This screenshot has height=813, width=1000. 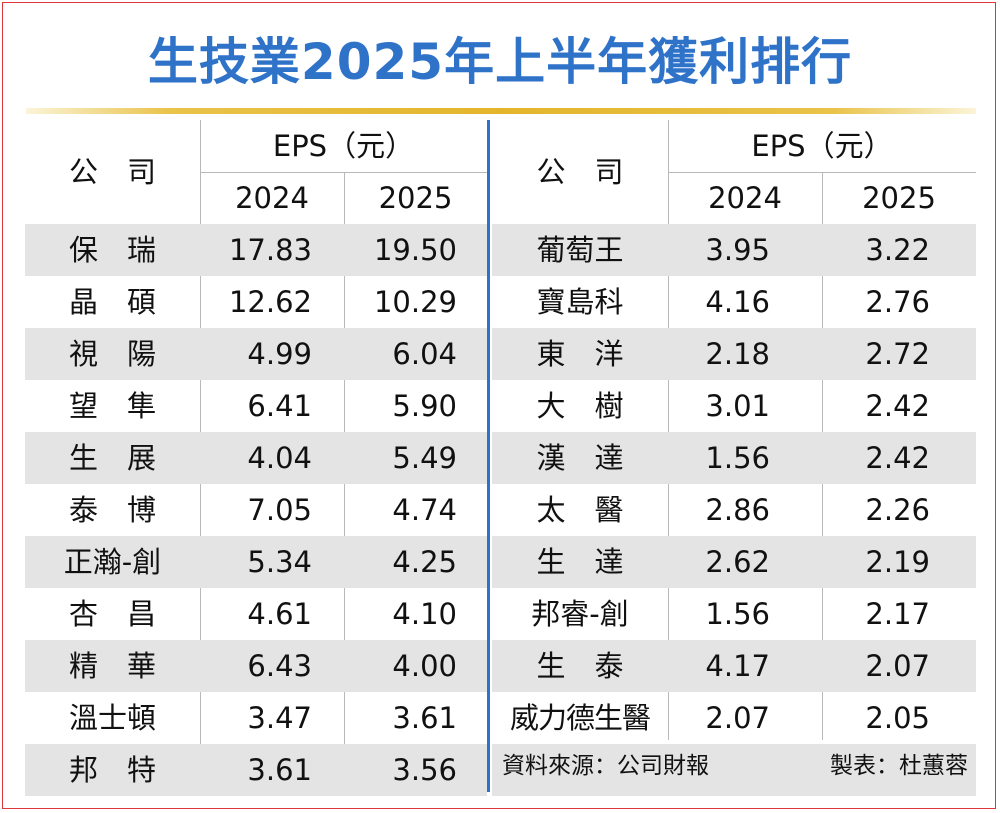 What do you see at coordinates (112, 406) in the screenshot?
I see `company-name: 望 隼` at bounding box center [112, 406].